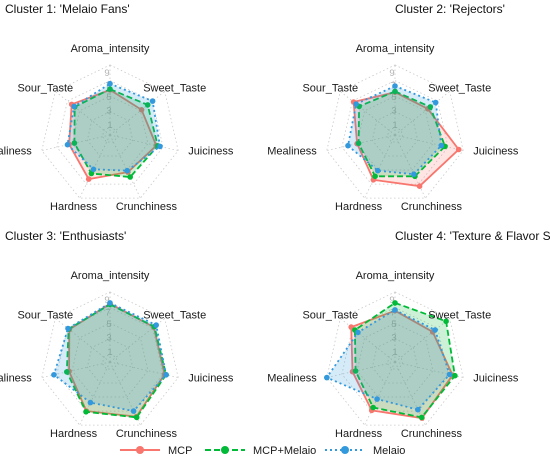  What do you see at coordinates (67, 9) in the screenshot?
I see `panel-title: Cluster 1: 'Melaio Fans'` at bounding box center [67, 9].